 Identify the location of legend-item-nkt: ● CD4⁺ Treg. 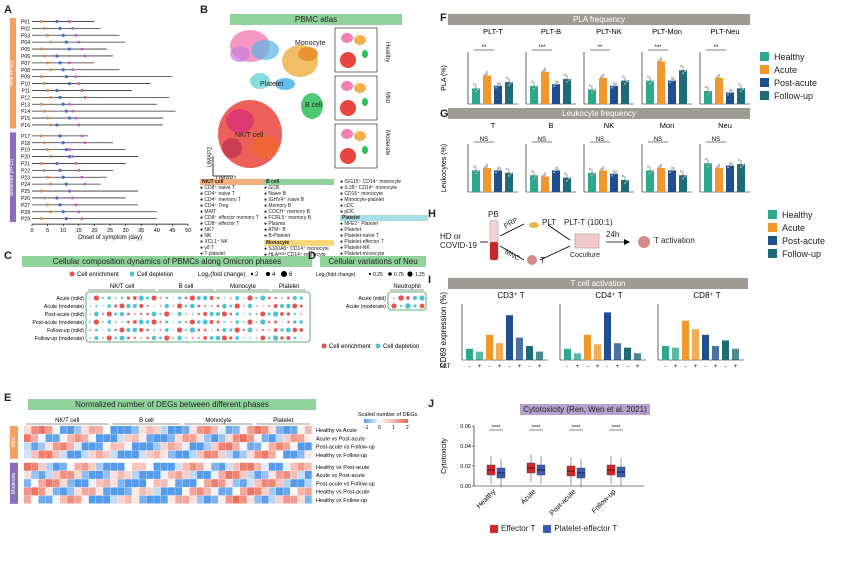
(214, 206).